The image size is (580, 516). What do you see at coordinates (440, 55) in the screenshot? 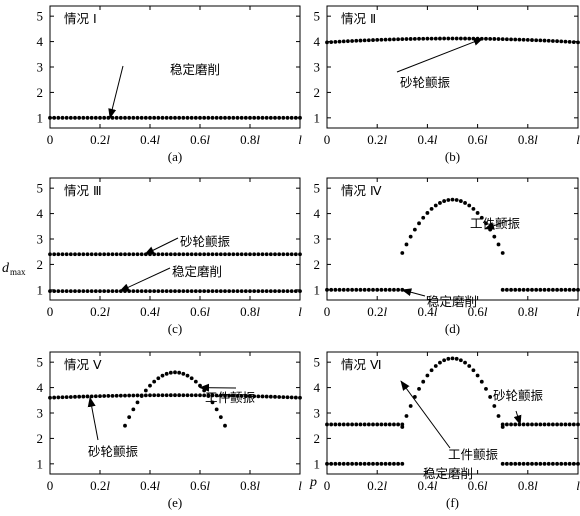
I see `annotation-arrow` at bounding box center [440, 55].